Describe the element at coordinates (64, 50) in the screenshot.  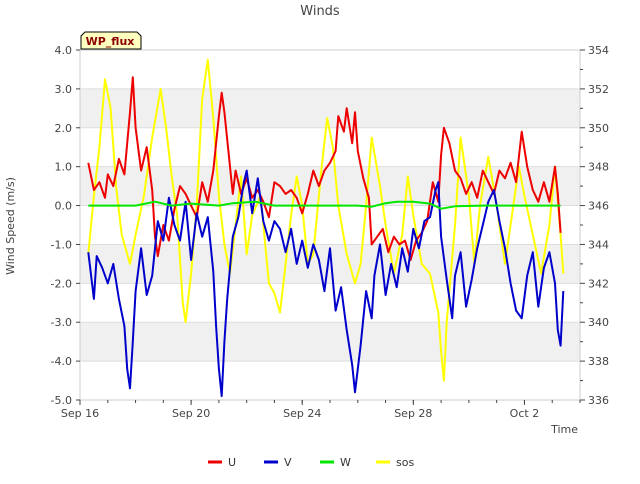
I see `y-tick-label: 4.0` at that location.